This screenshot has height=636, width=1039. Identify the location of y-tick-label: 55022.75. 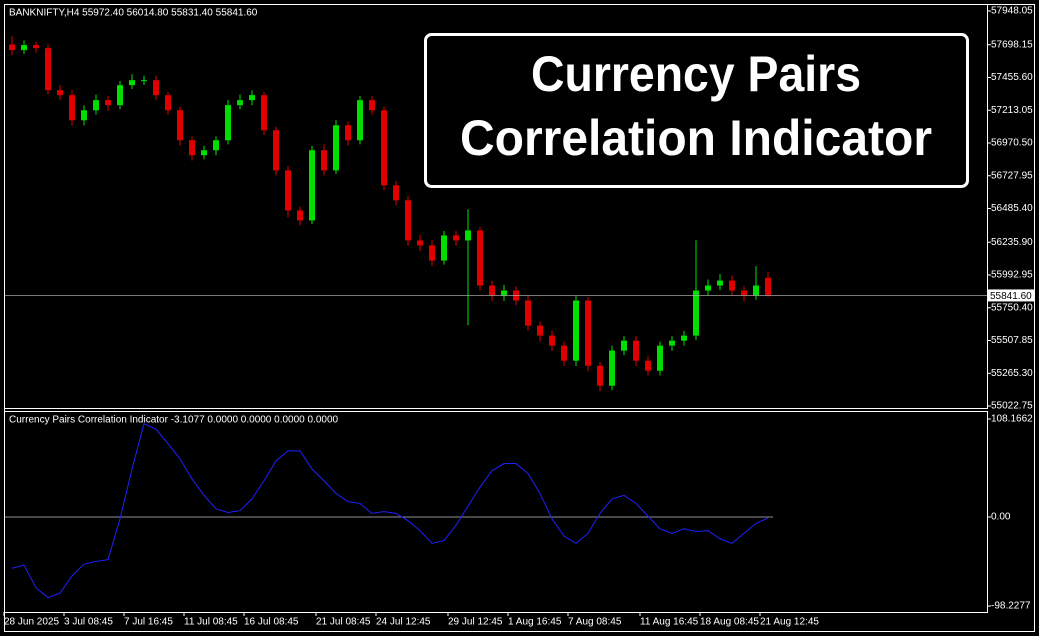
(1012, 406).